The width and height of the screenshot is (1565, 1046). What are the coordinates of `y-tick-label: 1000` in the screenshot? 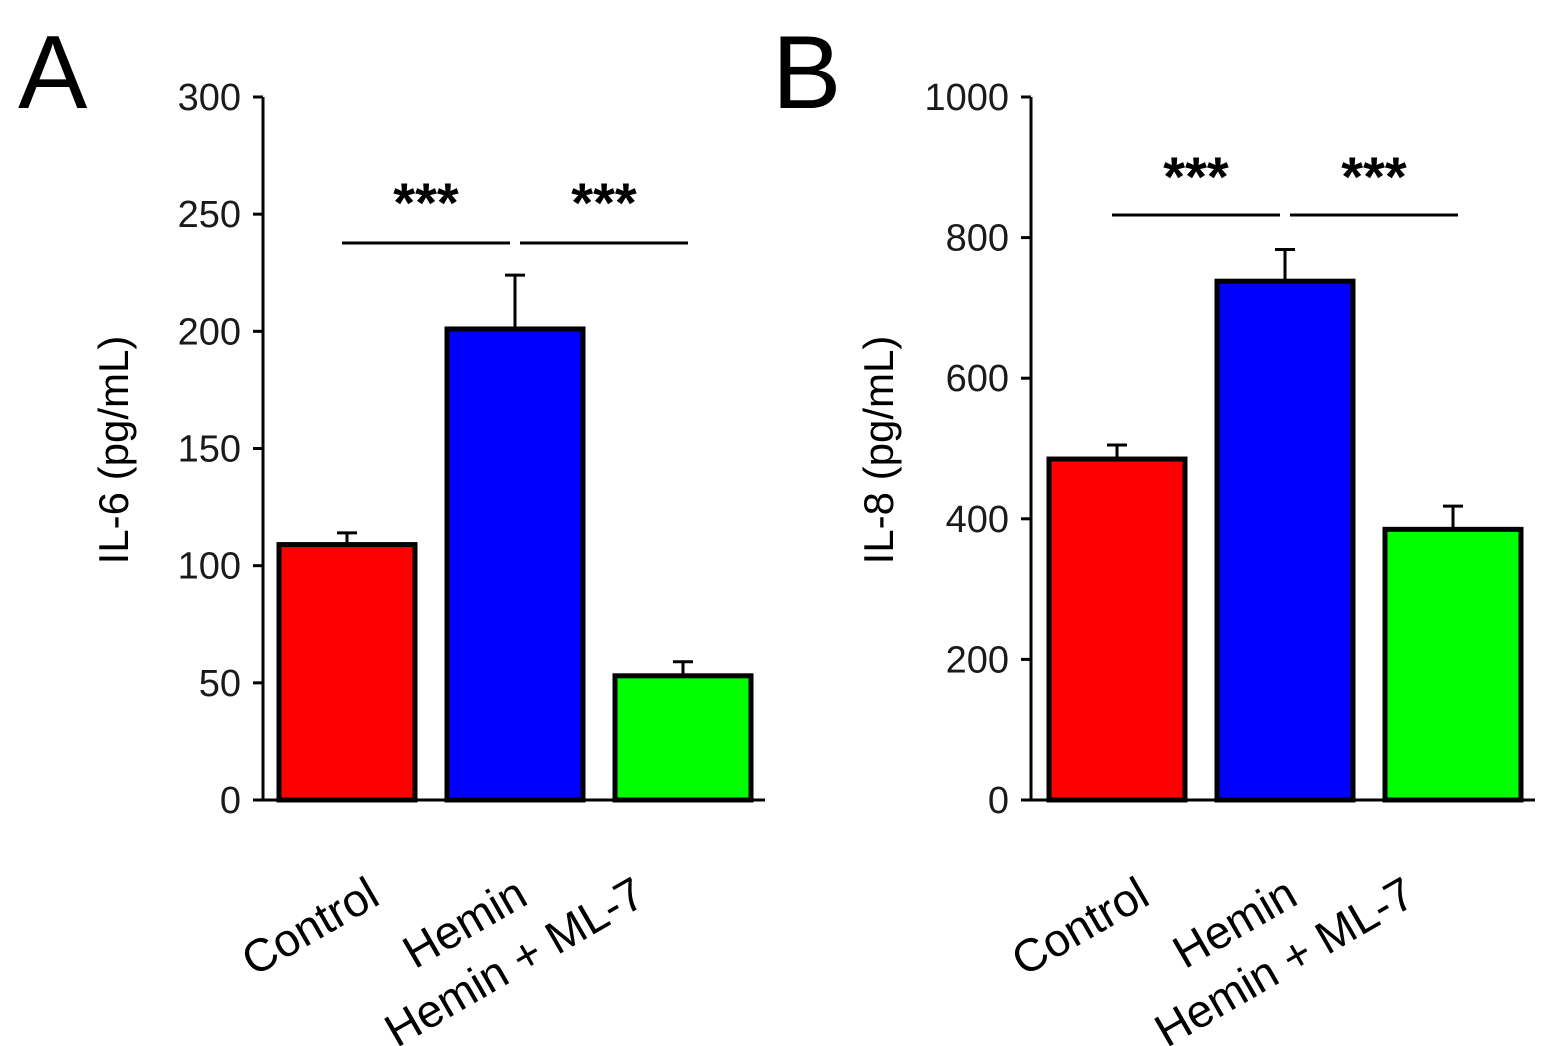 It's located at (966, 98).